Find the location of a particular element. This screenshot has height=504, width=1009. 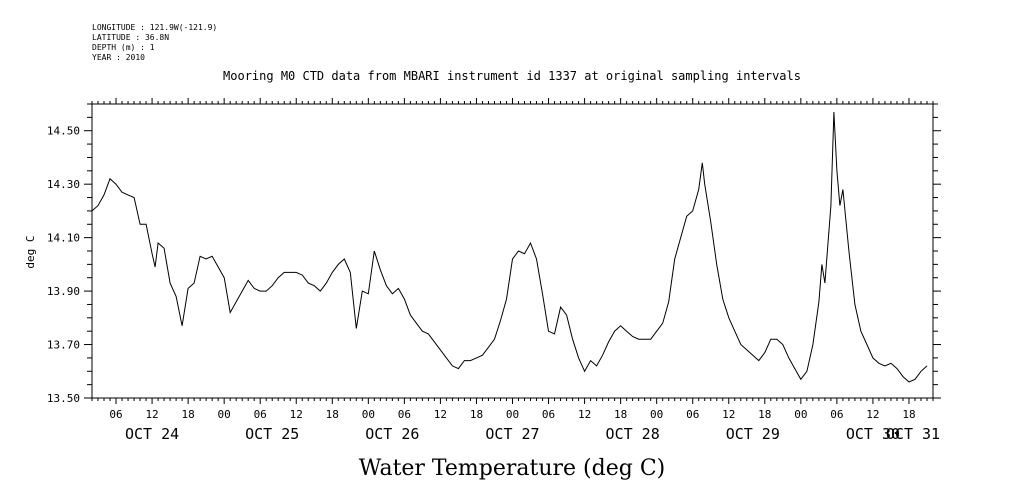

x-axis-title: Water Temperature (deg C) is located at coordinates (512, 468).